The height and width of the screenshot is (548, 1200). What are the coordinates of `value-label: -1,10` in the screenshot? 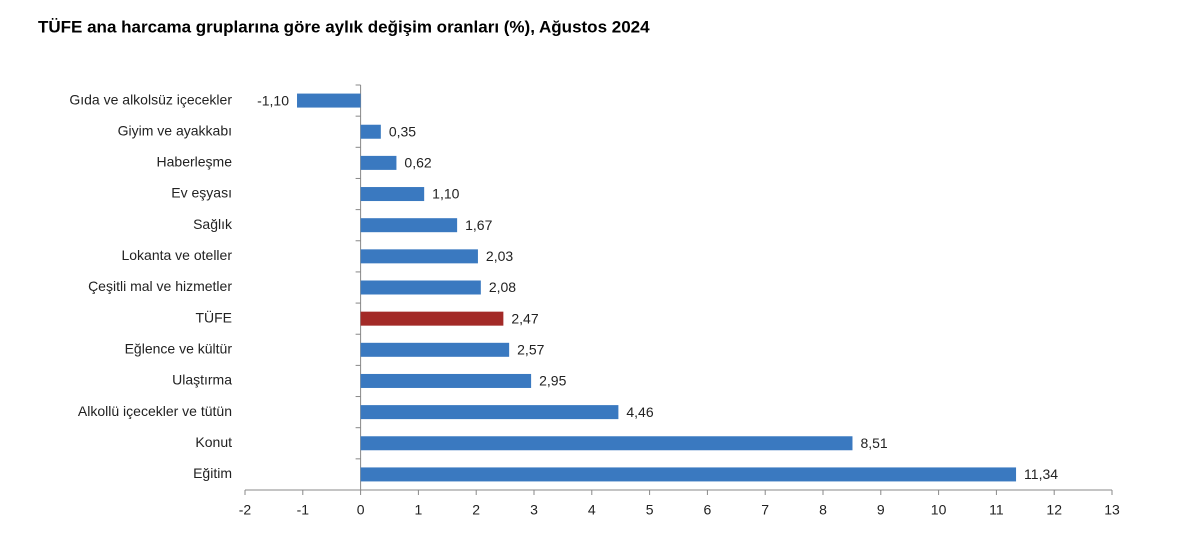 It's located at (273, 100).